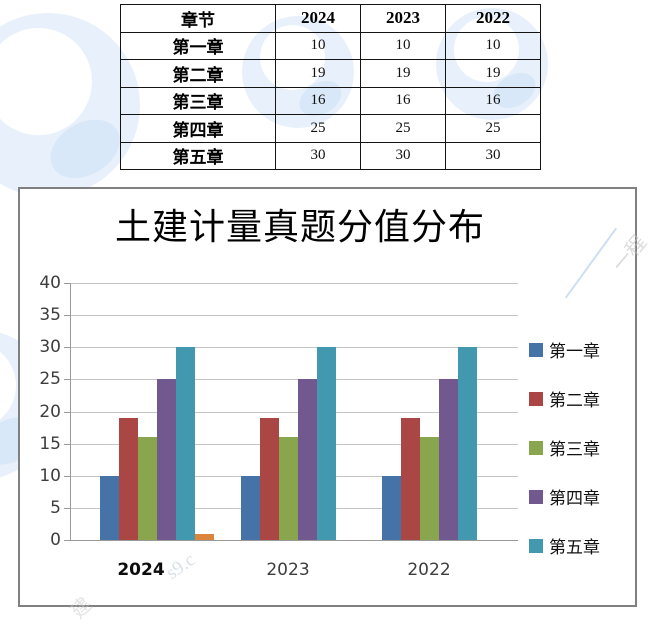  I want to click on table-row: 第五章 30 30 30, so click(330, 155).